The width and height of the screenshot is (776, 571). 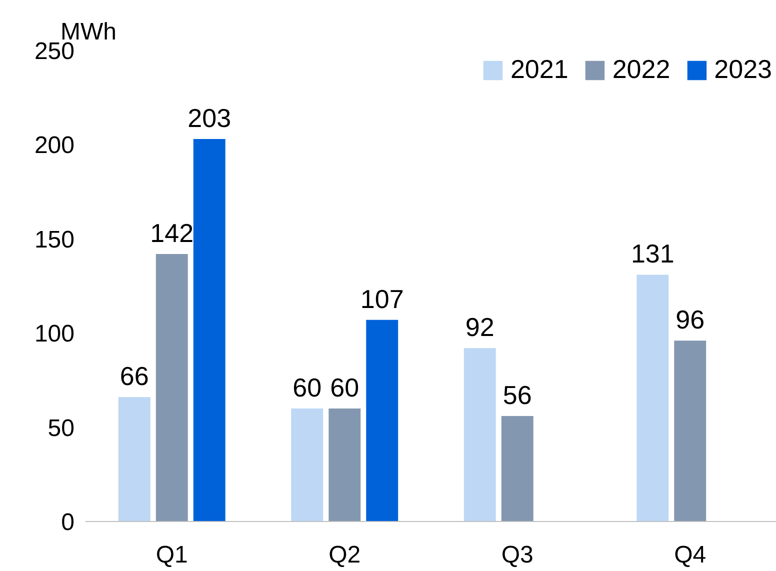 What do you see at coordinates (539, 69) in the screenshot?
I see `legend-label: 2021` at bounding box center [539, 69].